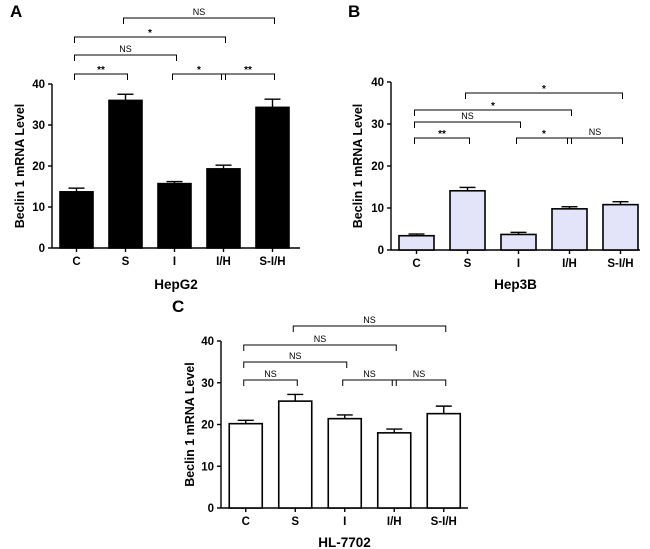 The image size is (650, 549). Describe the element at coordinates (344, 542) in the screenshot. I see `x-axis-label: HL-7702` at that location.